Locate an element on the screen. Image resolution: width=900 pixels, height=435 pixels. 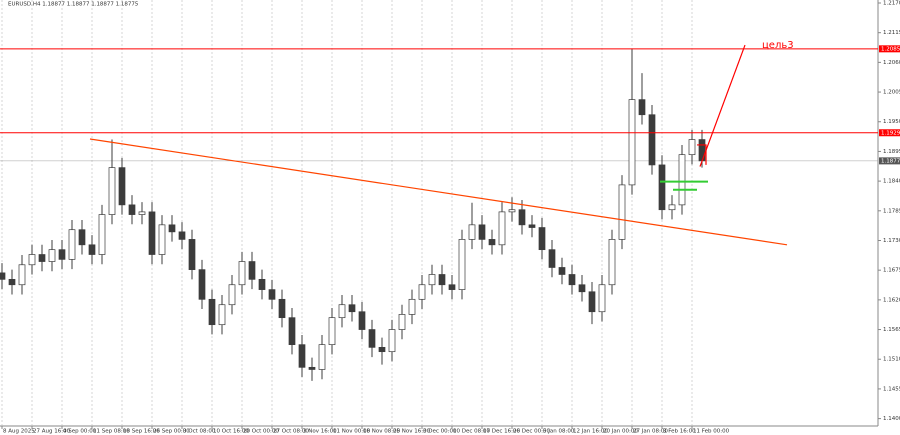
y-tick-label: 1.20050 is located at coordinates (891, 93).